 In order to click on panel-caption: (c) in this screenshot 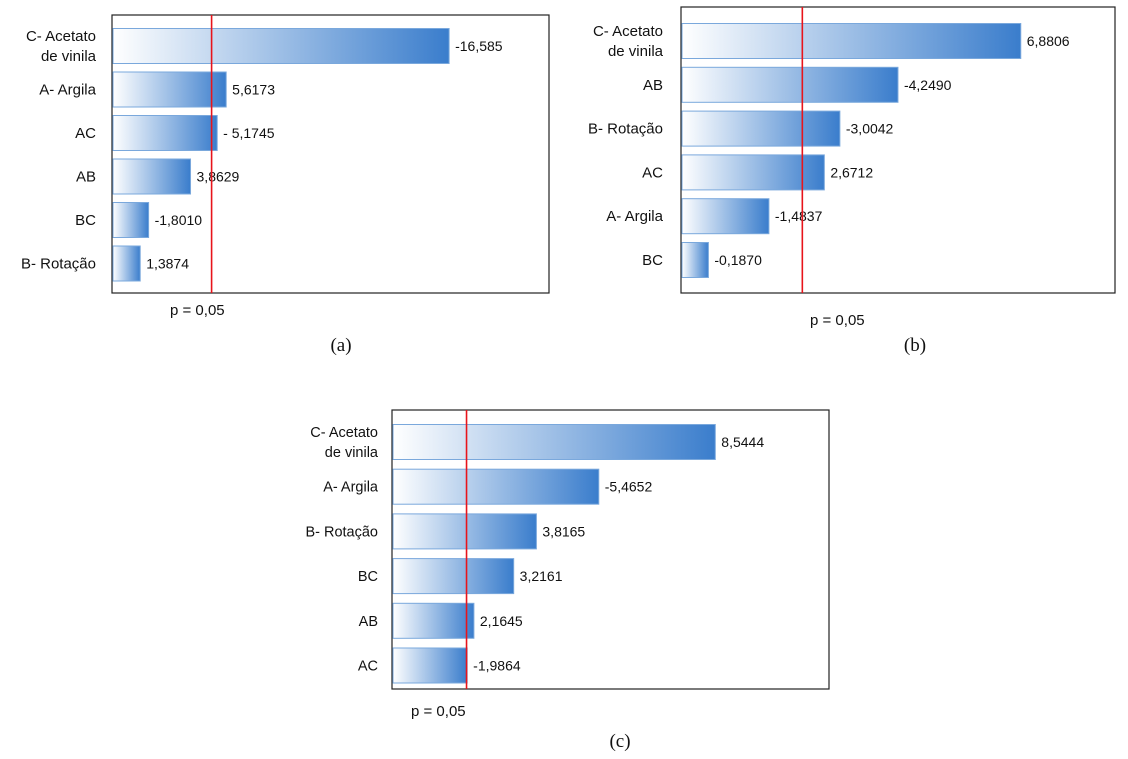, I will do `click(619, 741)`.